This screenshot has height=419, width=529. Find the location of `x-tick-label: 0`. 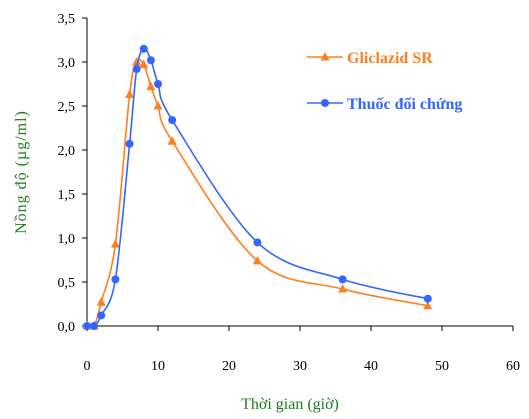

x-tick-label: 0 is located at coordinates (87, 366).